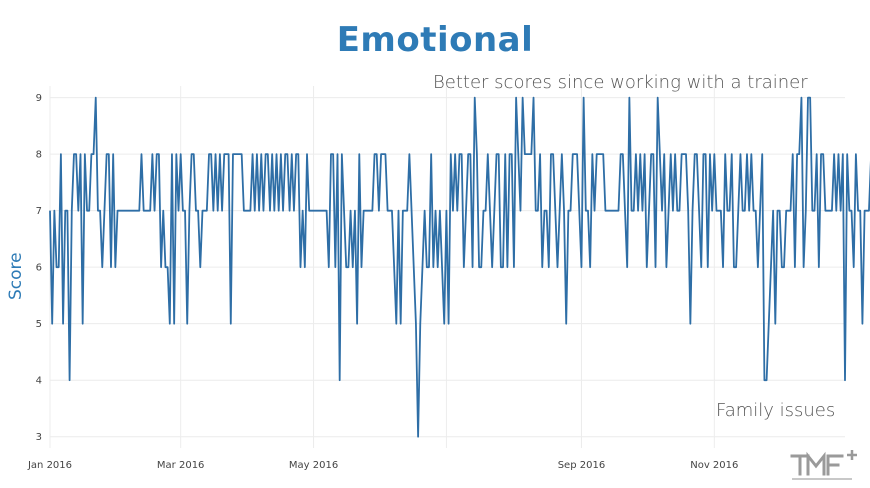  What do you see at coordinates (39, 155) in the screenshot?
I see `y-tick-label: 8` at bounding box center [39, 155].